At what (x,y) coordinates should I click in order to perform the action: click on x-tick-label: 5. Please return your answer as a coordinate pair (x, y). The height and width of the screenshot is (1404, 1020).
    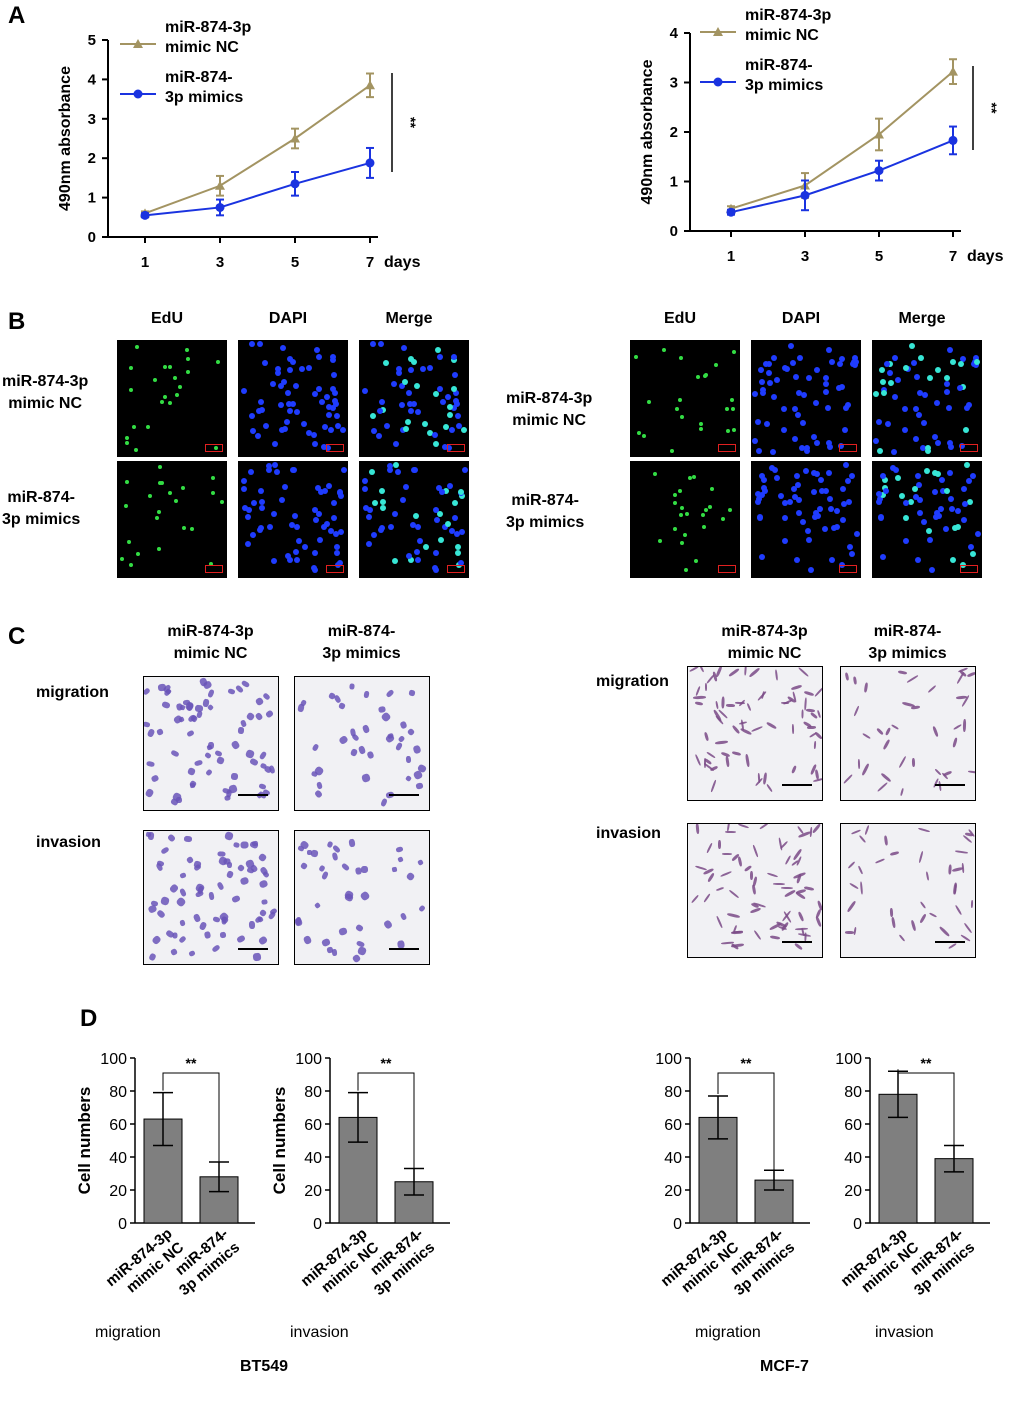
    Looking at the image, I should click on (295, 262).